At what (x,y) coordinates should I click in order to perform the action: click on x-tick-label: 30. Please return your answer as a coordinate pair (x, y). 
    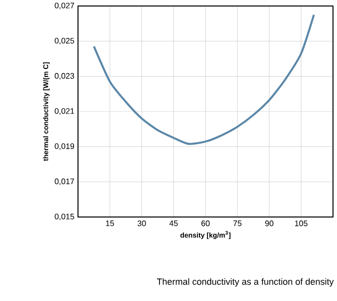
    Looking at the image, I should click on (142, 223).